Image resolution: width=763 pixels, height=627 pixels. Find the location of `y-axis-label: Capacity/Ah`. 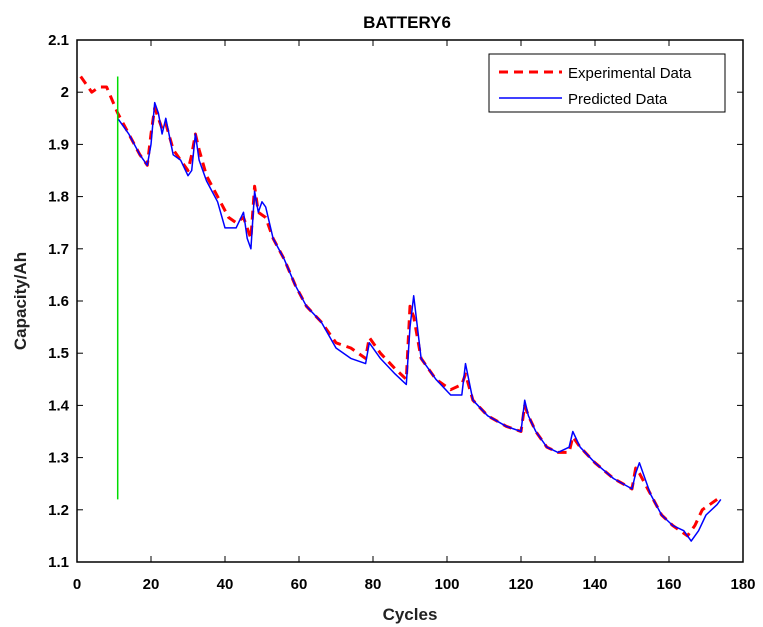

y-axis-label: Capacity/Ah is located at coordinates (20, 301).